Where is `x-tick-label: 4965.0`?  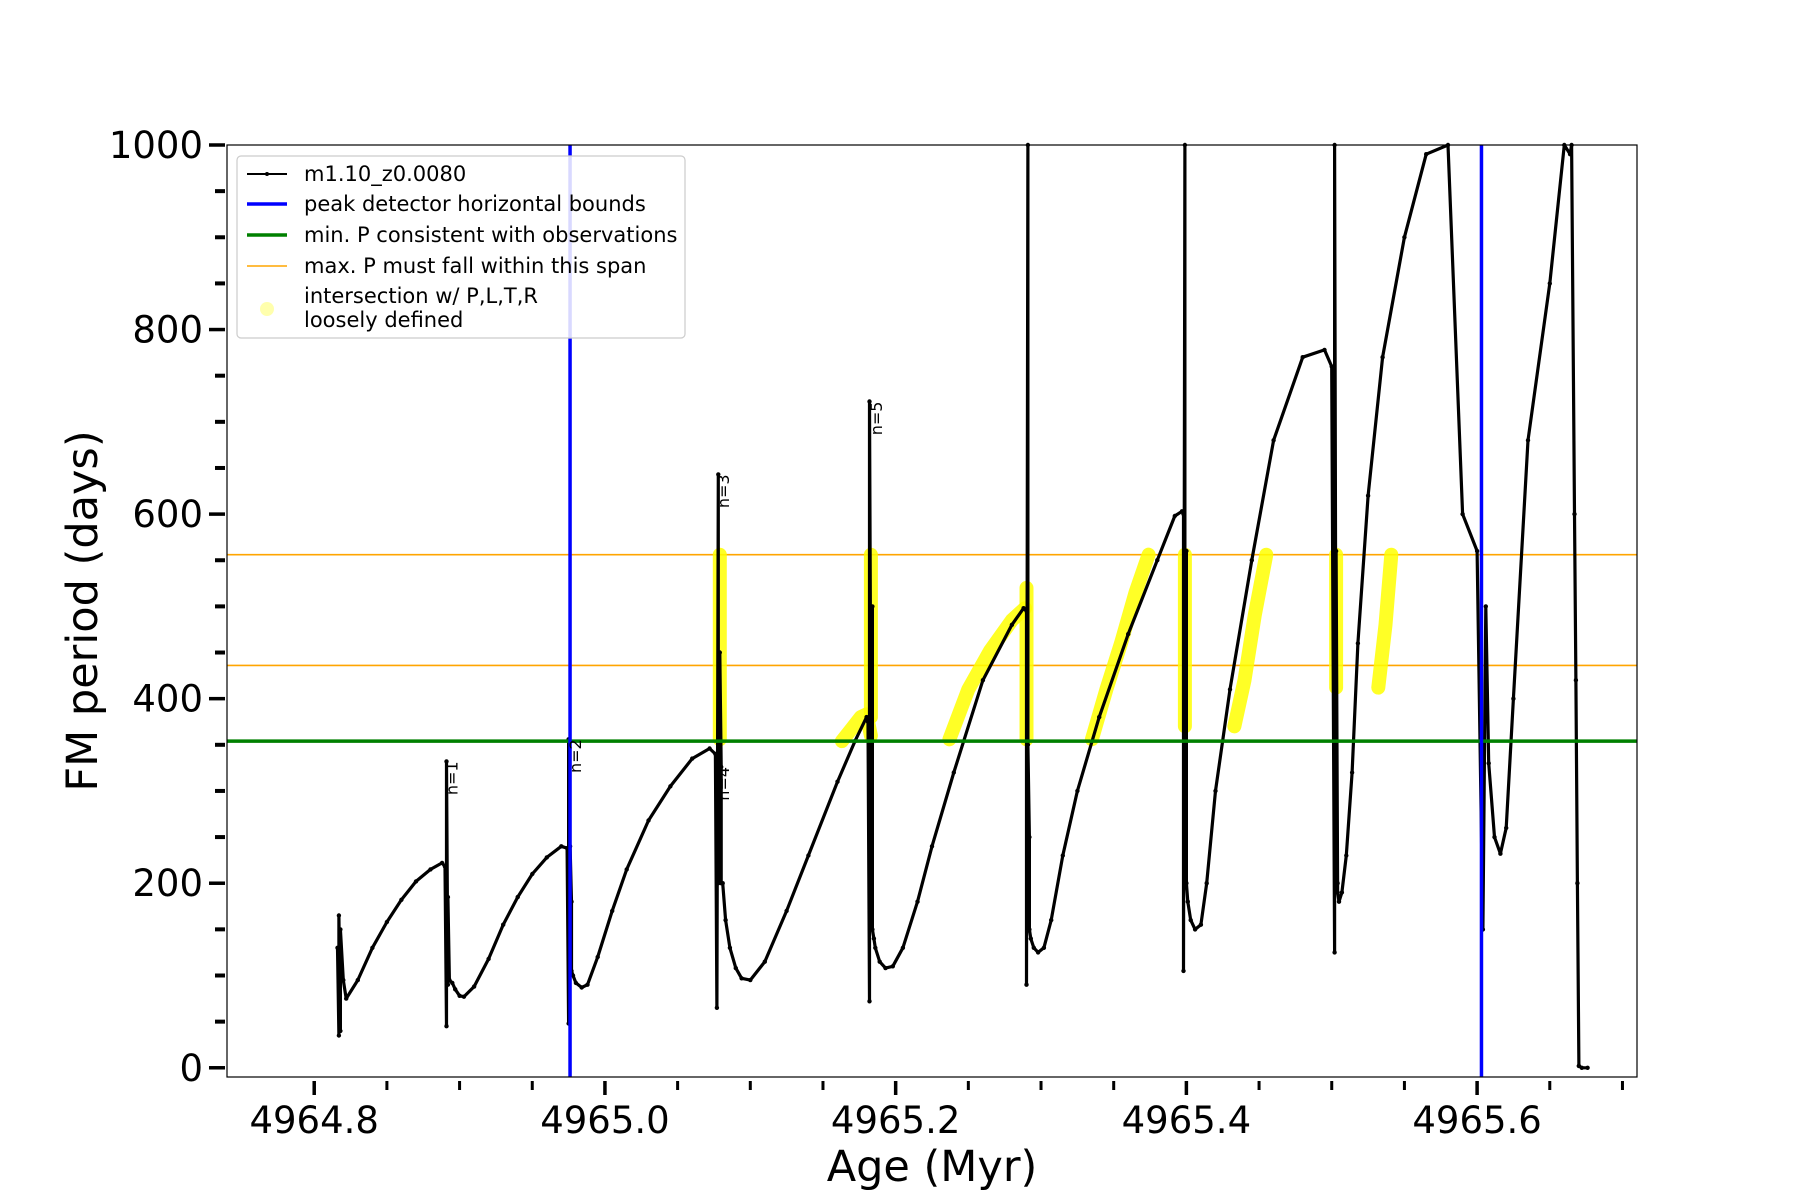 x-tick-label: 4965.0 is located at coordinates (604, 1120).